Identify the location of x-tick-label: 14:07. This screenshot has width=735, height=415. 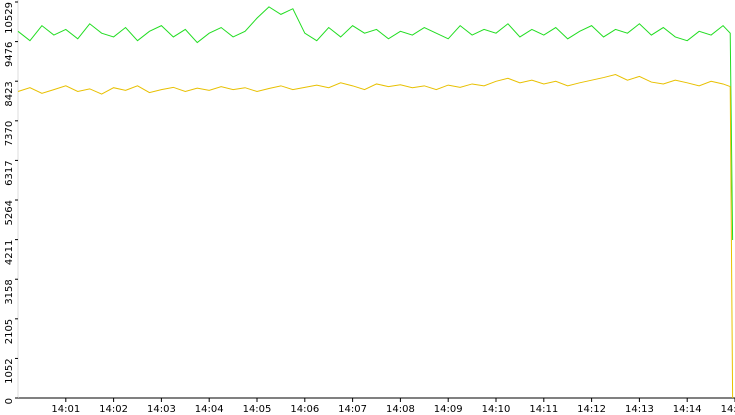
(352, 409).